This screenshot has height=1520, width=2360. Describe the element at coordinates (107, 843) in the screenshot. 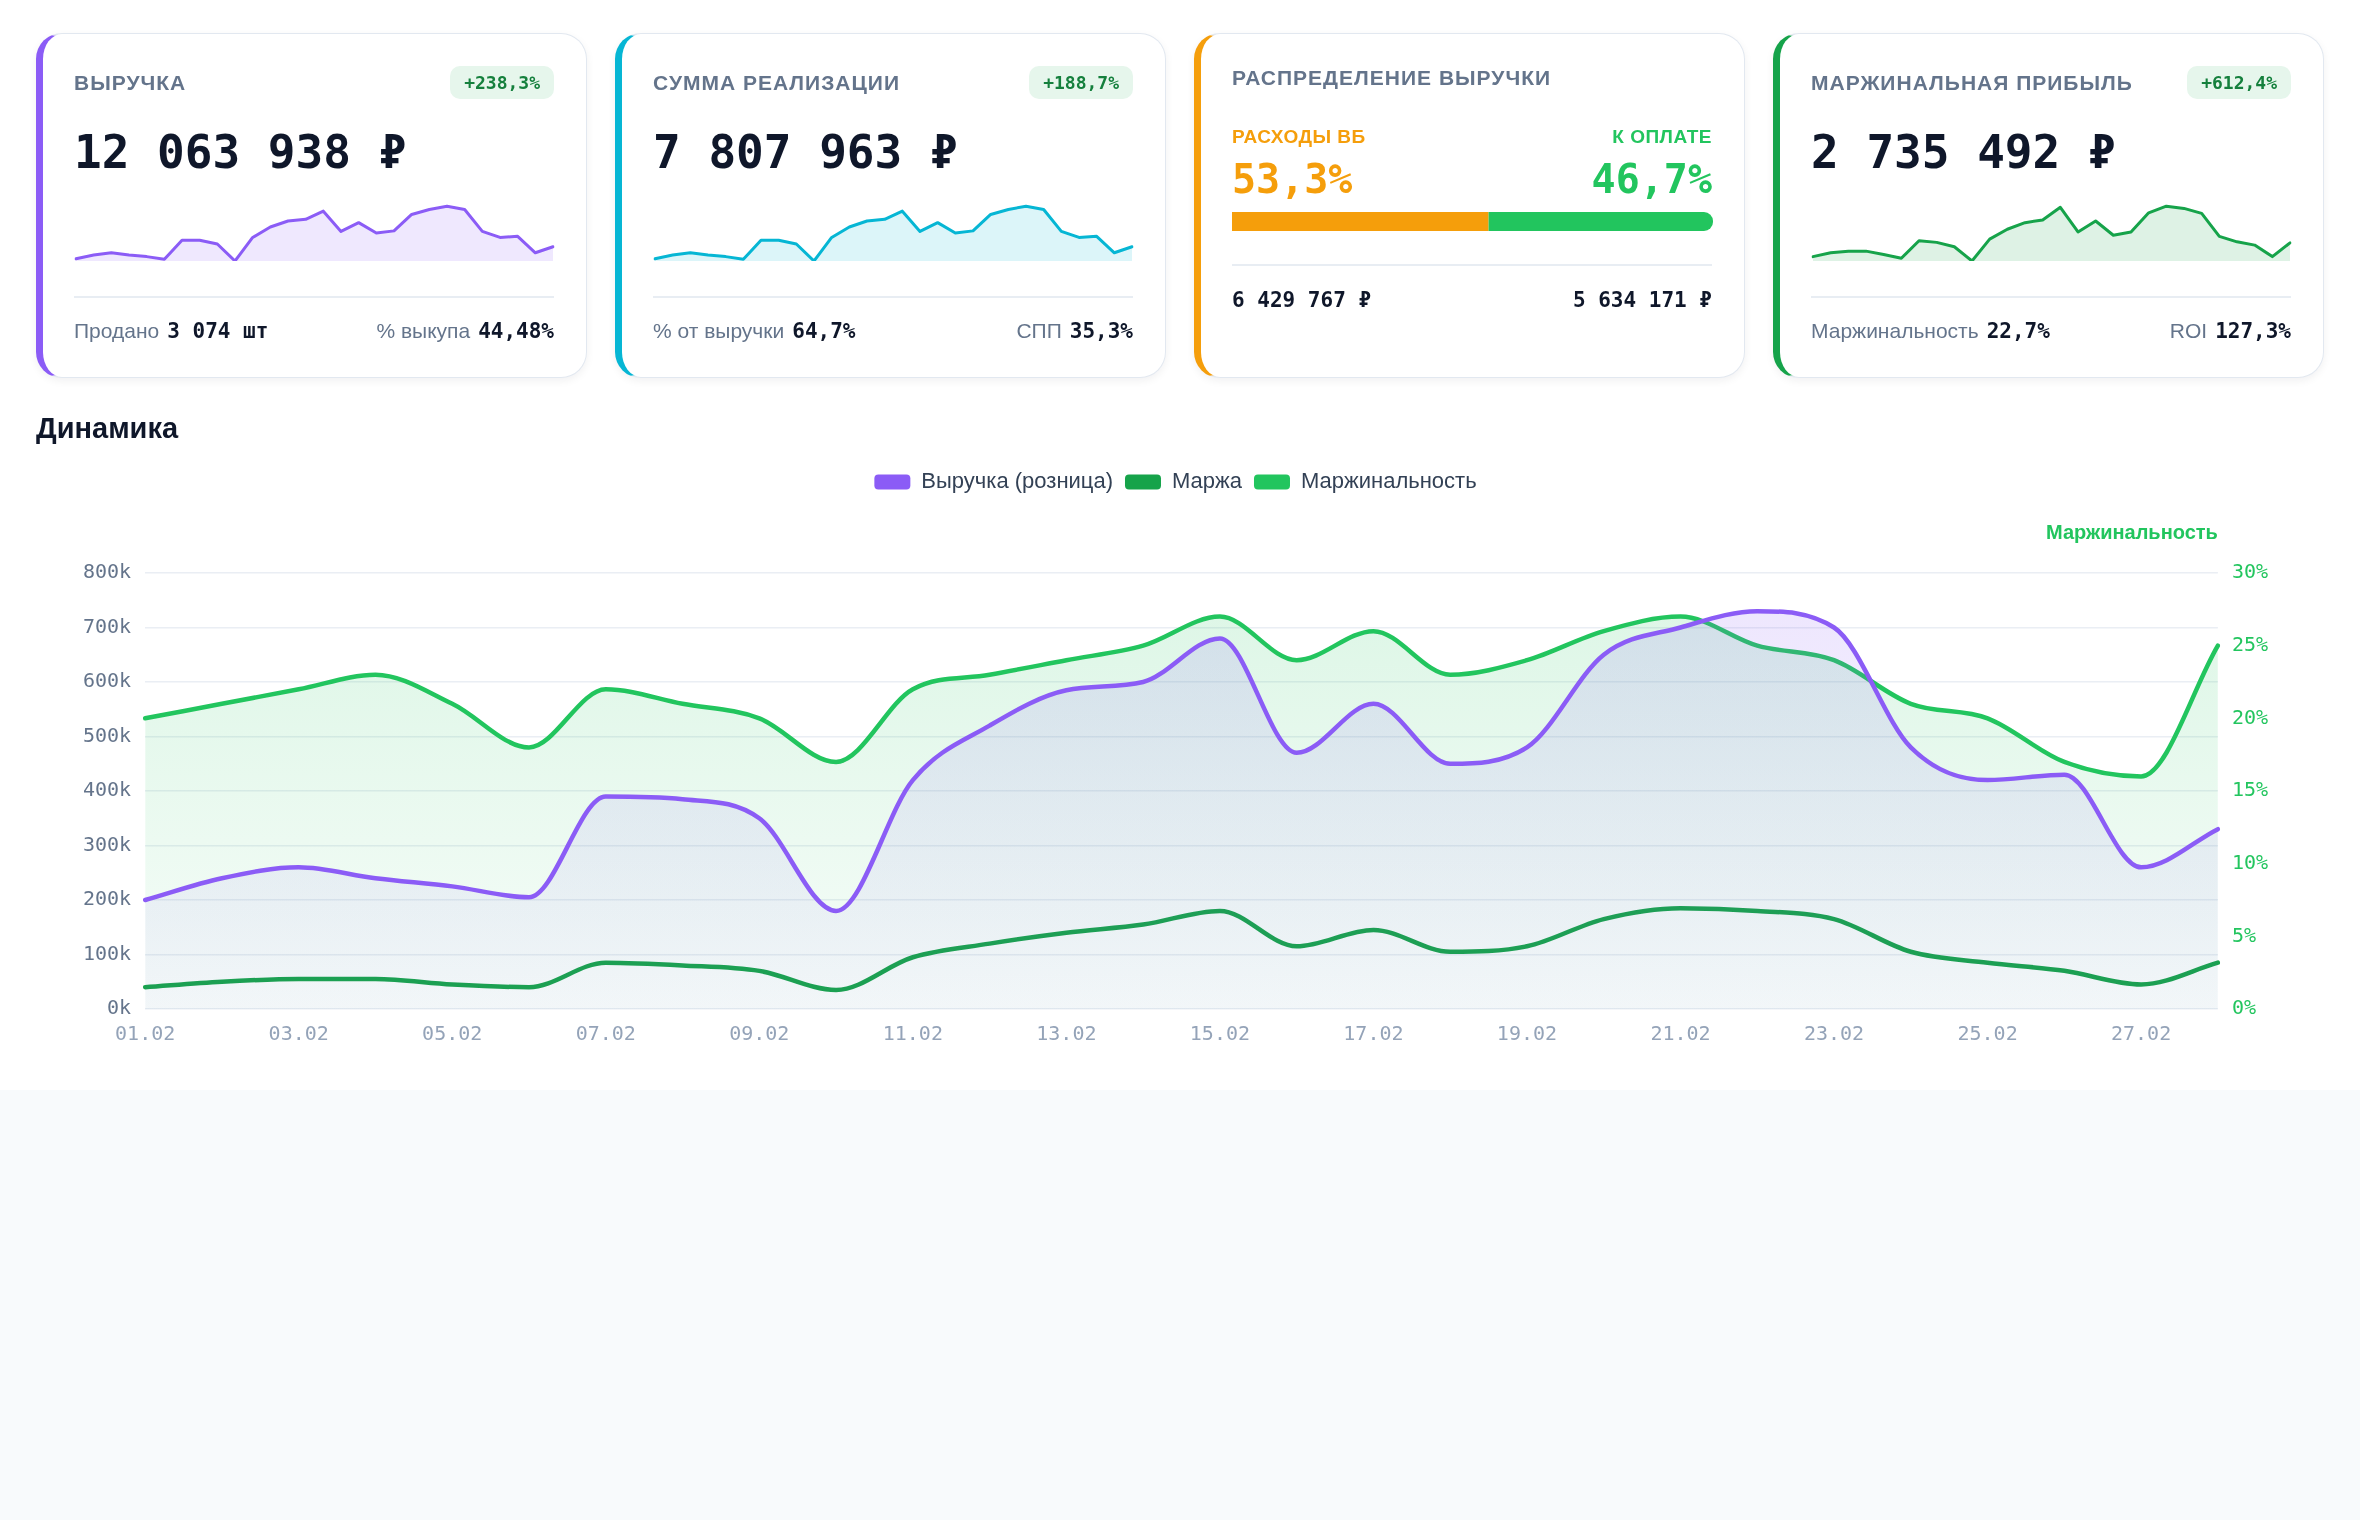

I see `y-tick-label: 300k` at that location.